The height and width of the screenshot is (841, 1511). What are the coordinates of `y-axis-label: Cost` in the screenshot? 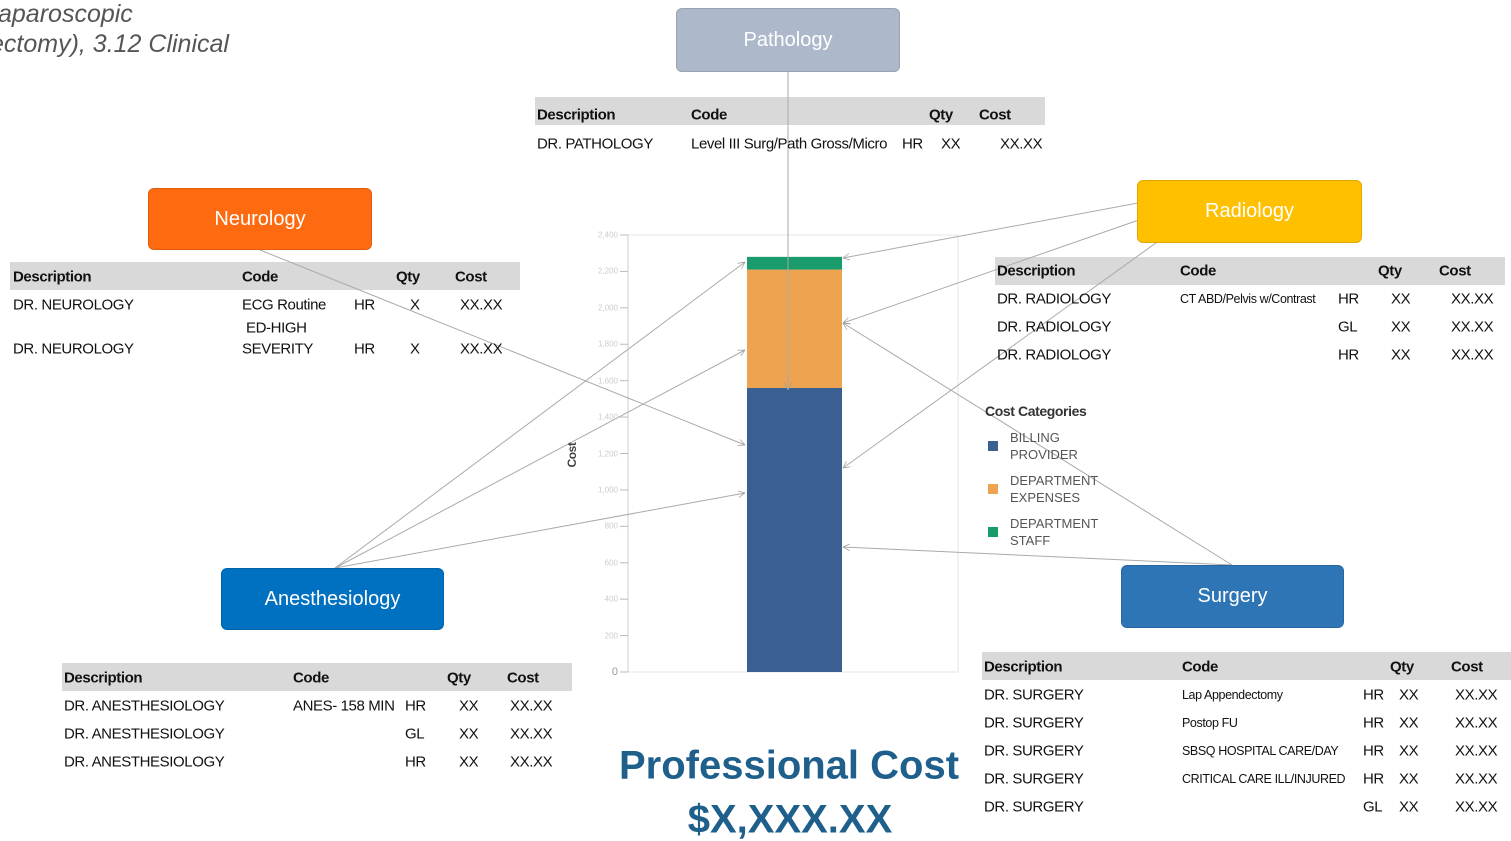 It's located at (572, 455).